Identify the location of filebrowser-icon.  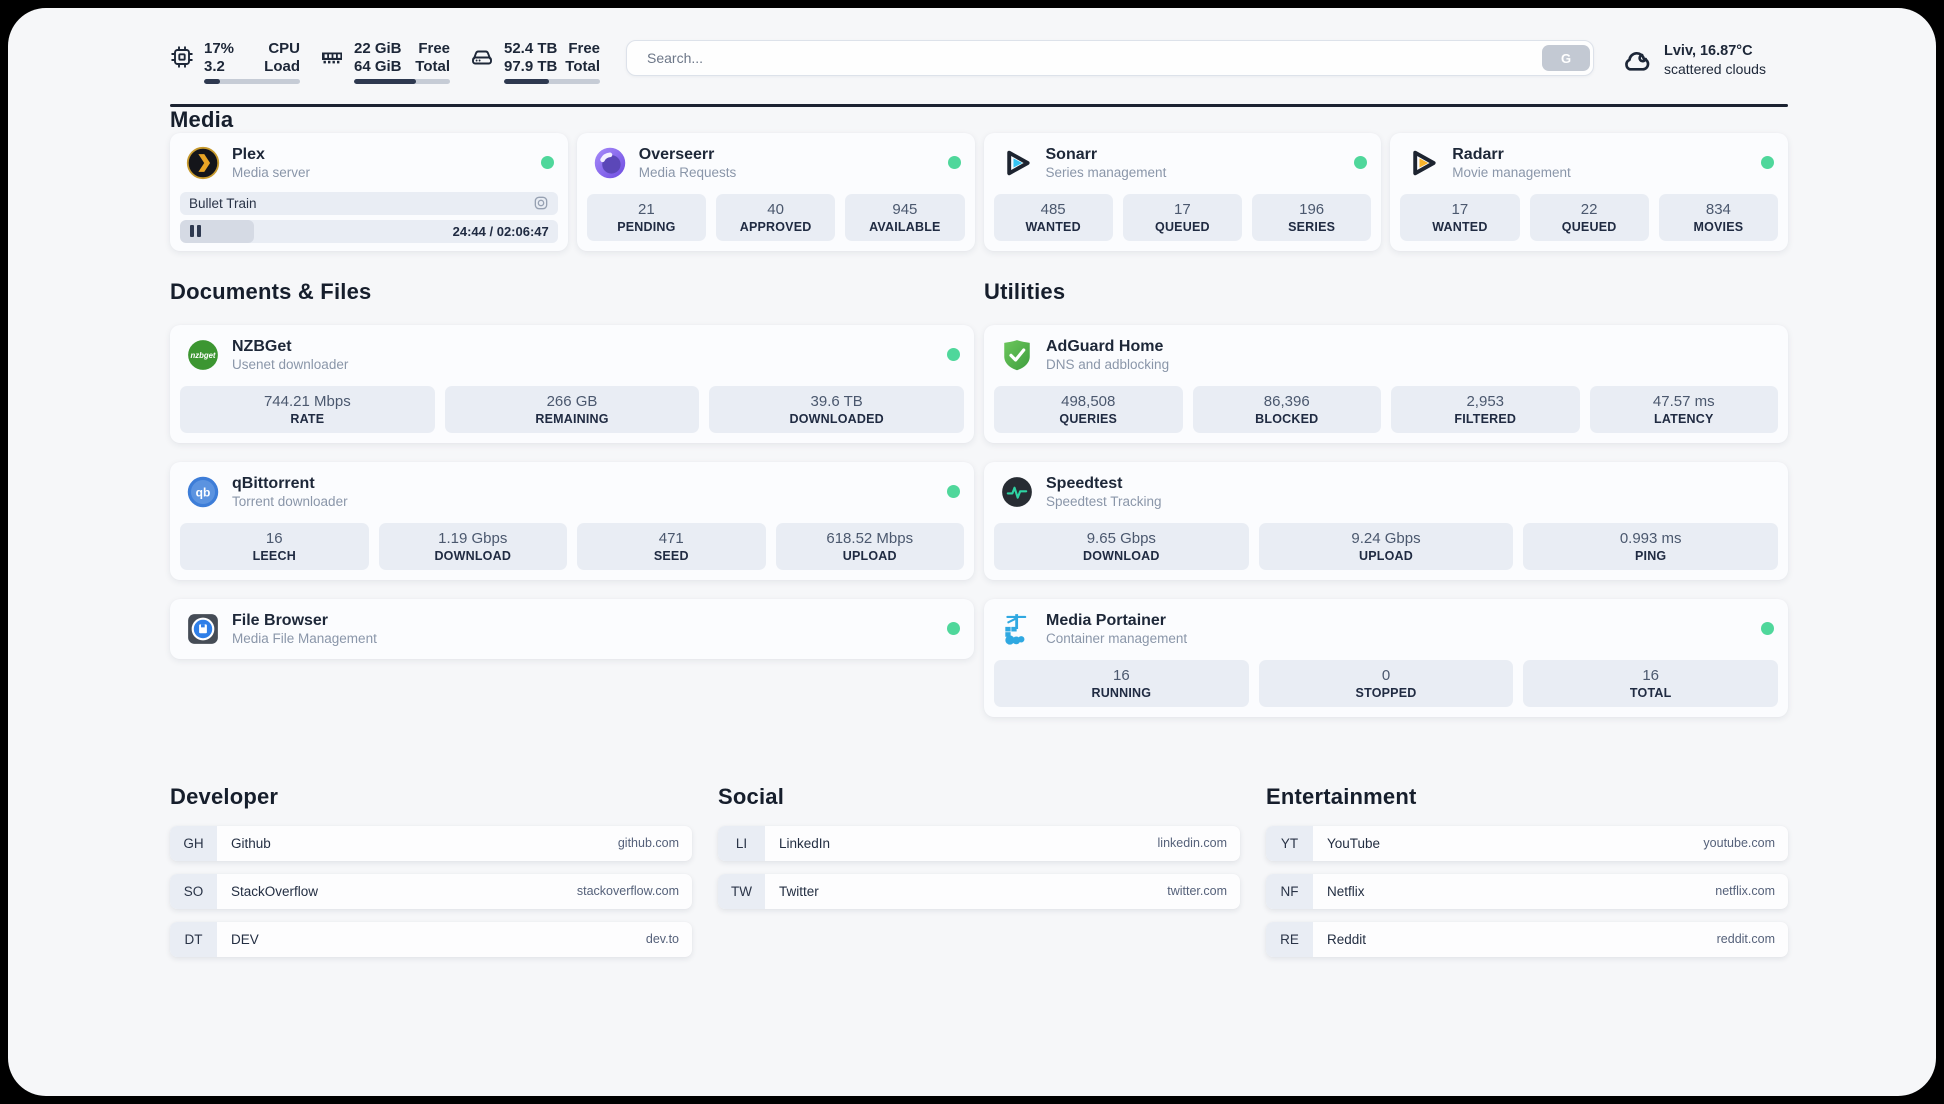
(203, 629).